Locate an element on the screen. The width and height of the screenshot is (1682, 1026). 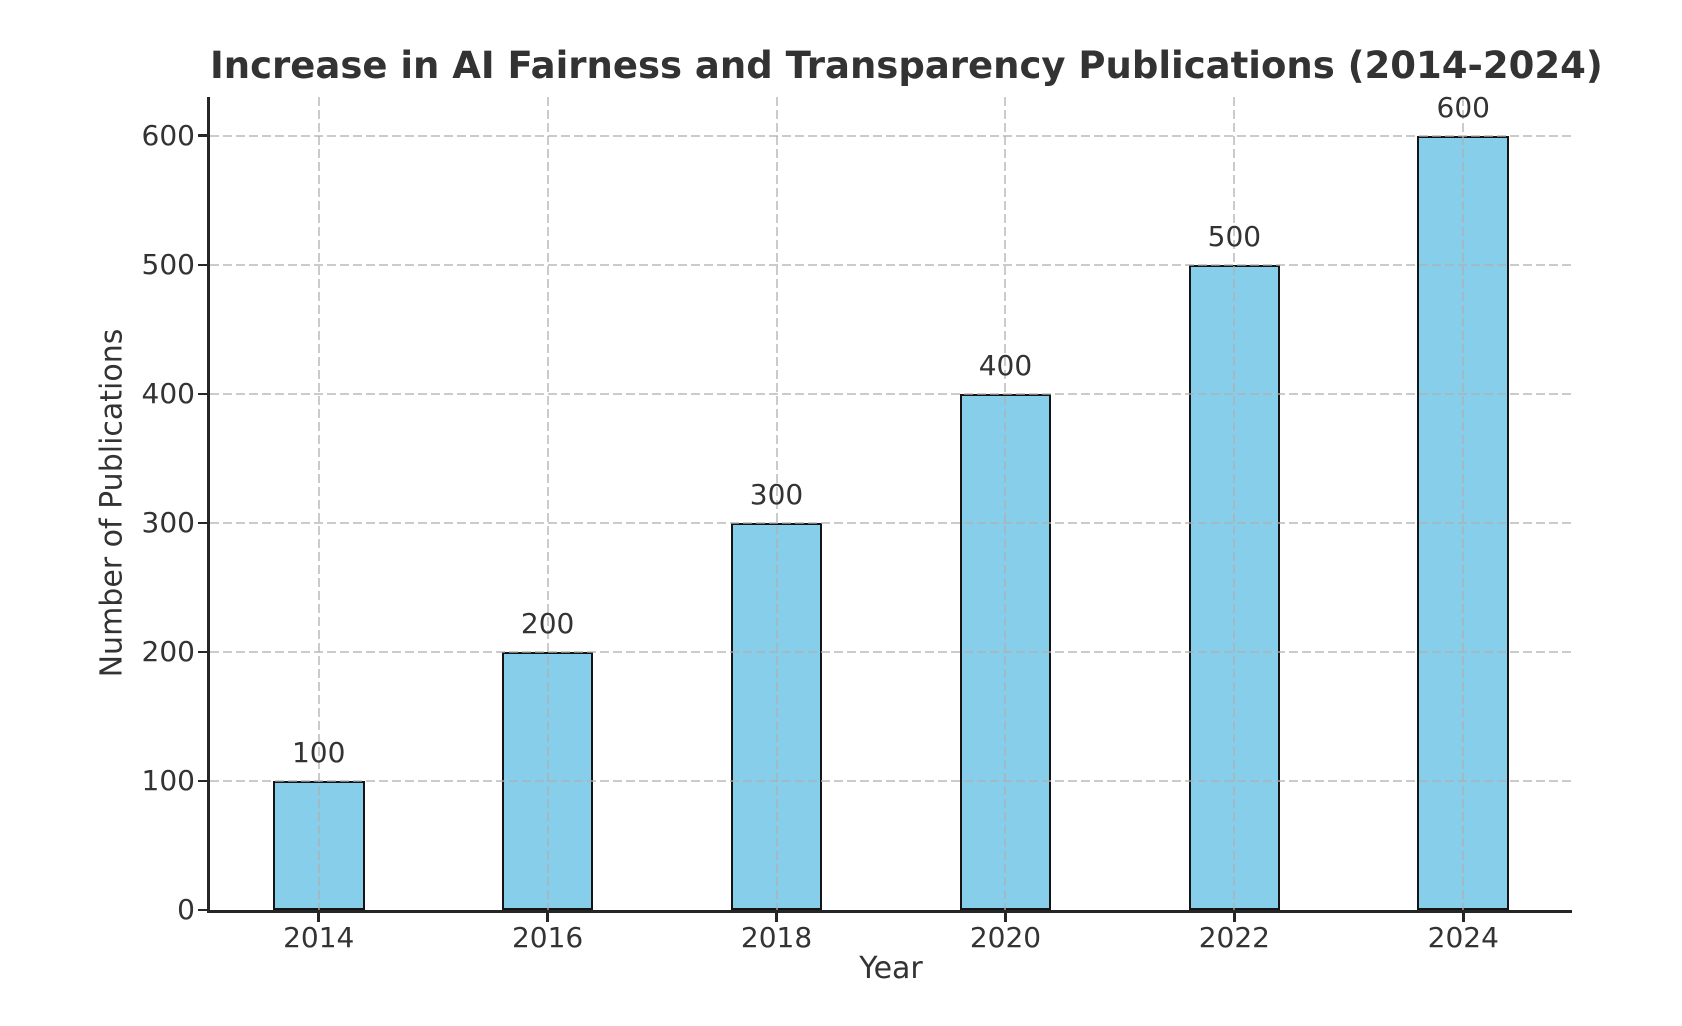
y-axis-label: Number of Publications is located at coordinates (112, 503).